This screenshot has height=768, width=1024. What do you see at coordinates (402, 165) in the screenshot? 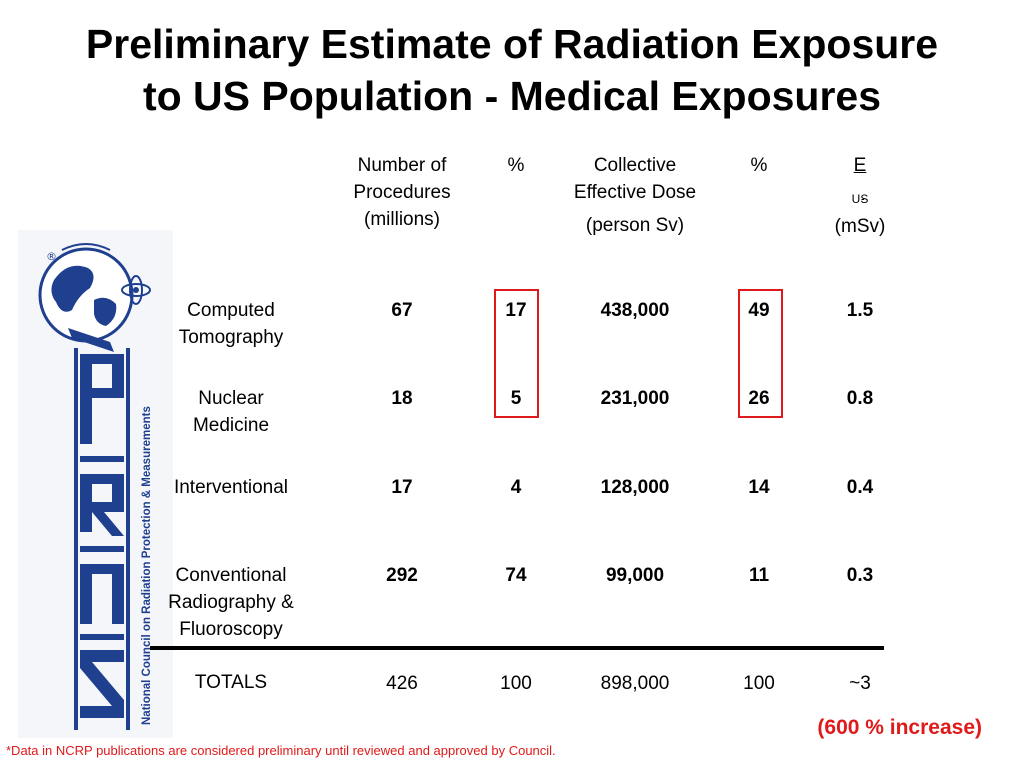
I see `header-procedures-line-1: Number of` at bounding box center [402, 165].